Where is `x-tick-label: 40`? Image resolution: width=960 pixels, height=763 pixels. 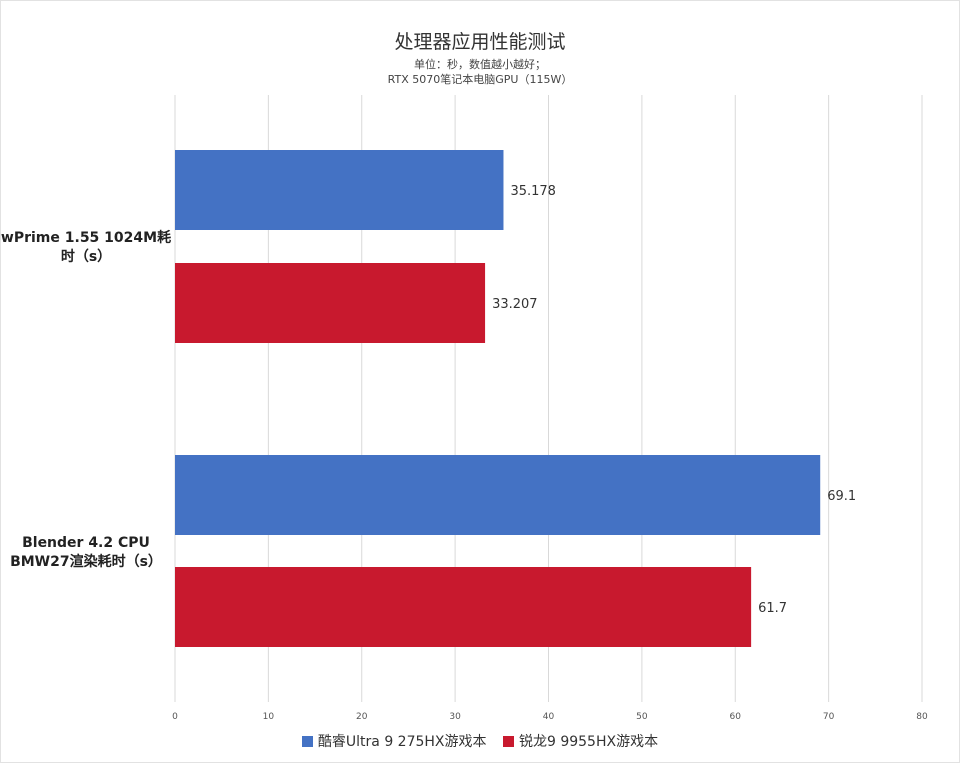
x-tick-label: 40 is located at coordinates (549, 717).